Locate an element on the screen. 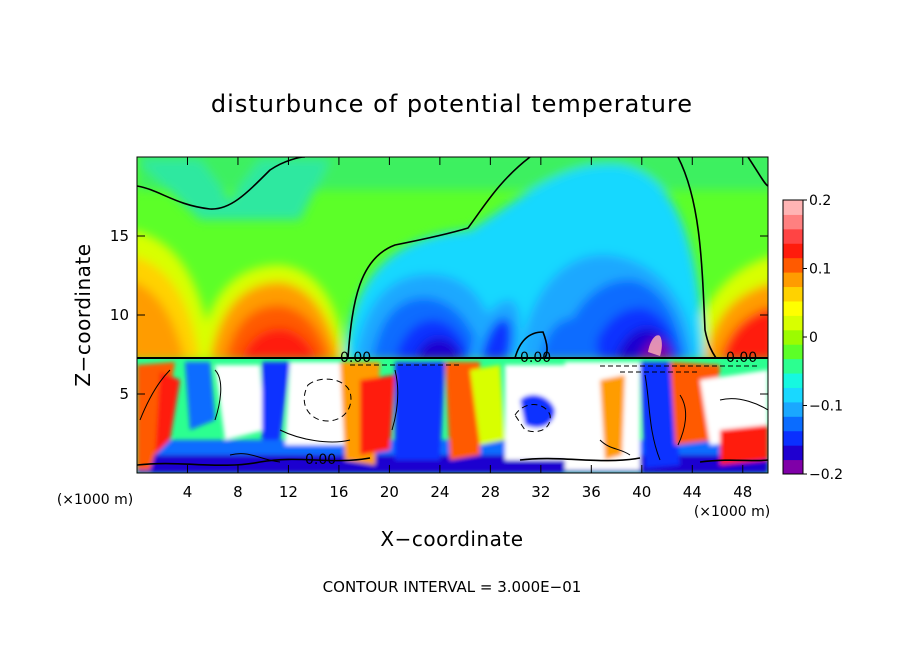 This screenshot has height=654, width=904. x-tick-label: 4 is located at coordinates (188, 492).